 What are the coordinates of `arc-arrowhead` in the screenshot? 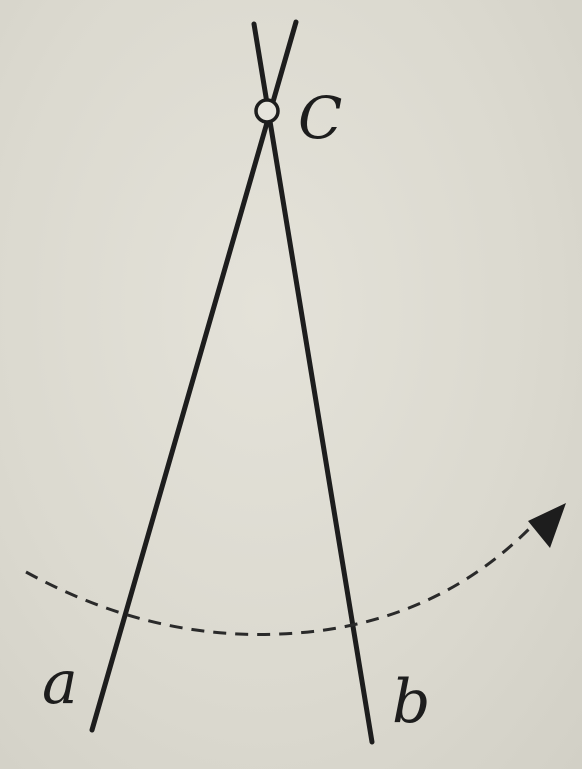 It's located at (547, 525).